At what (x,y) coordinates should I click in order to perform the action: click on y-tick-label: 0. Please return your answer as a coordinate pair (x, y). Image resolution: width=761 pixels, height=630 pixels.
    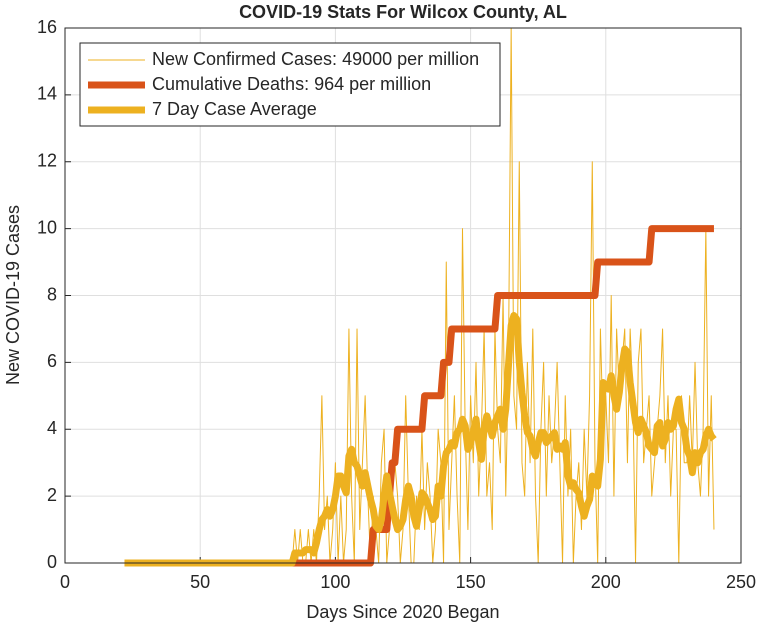
    Looking at the image, I should click on (52, 562).